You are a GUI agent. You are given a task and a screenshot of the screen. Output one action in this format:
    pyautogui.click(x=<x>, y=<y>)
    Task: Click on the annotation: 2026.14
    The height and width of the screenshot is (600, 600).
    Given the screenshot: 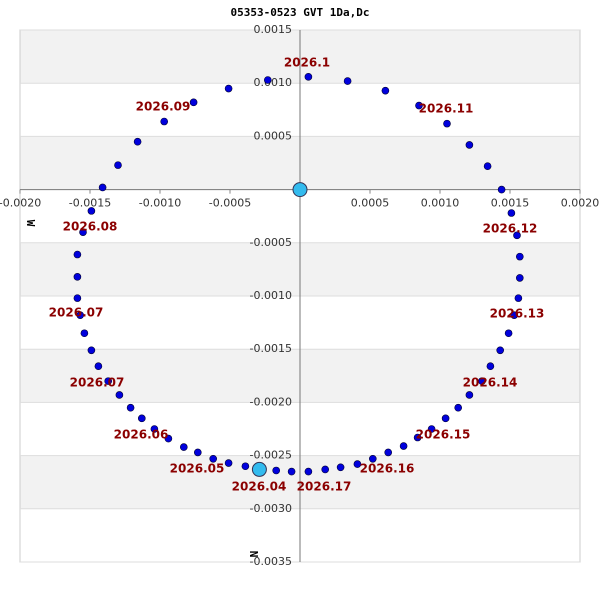 What is the action you would take?
    pyautogui.click(x=490, y=383)
    